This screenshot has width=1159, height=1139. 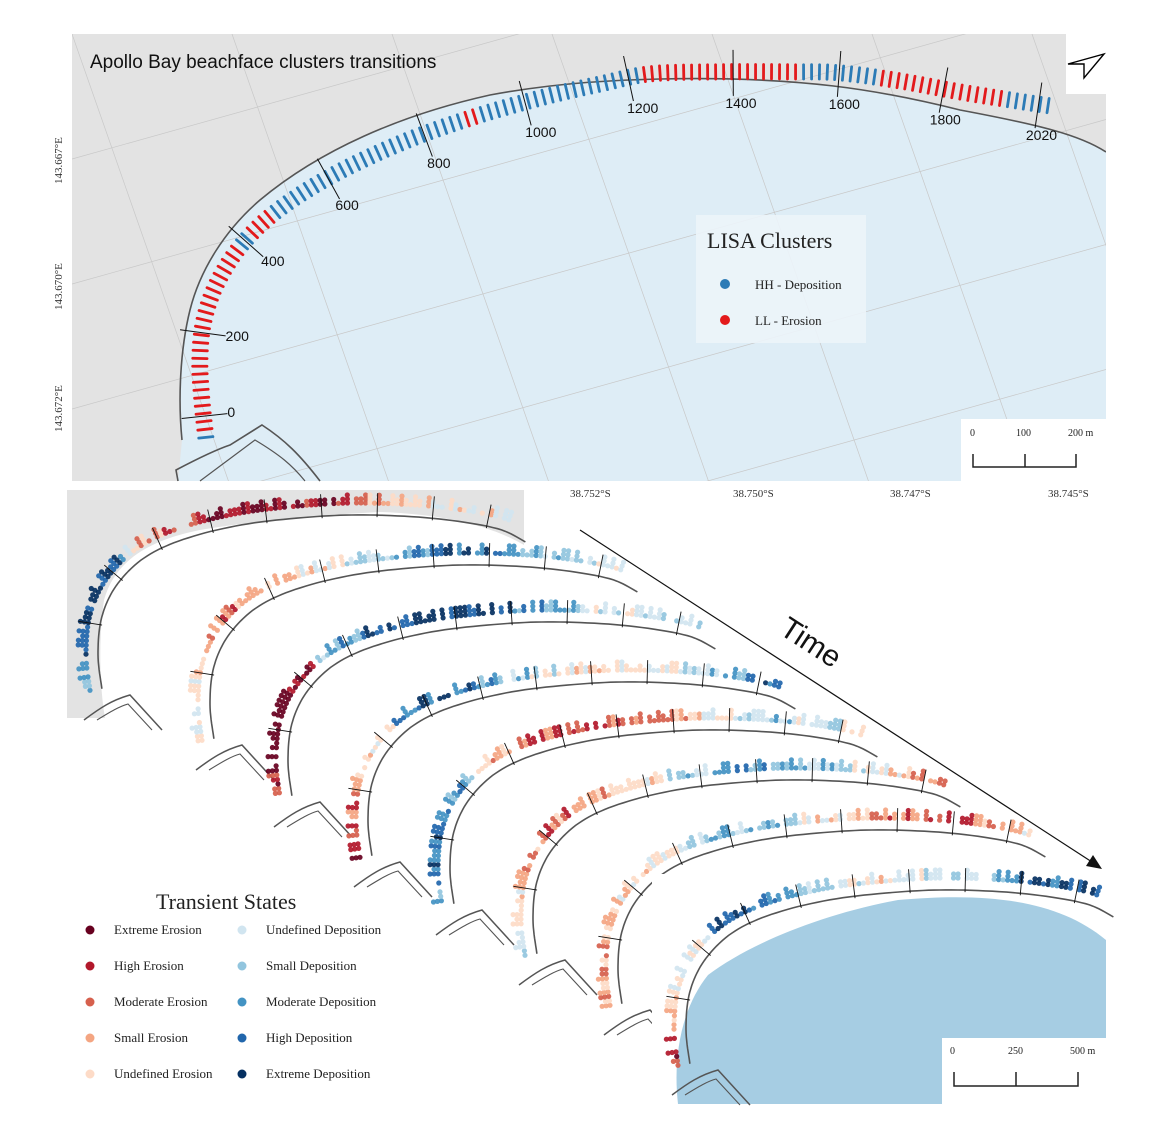 What do you see at coordinates (123, 712) in the screenshot?
I see `panel-breakwater` at bounding box center [123, 712].